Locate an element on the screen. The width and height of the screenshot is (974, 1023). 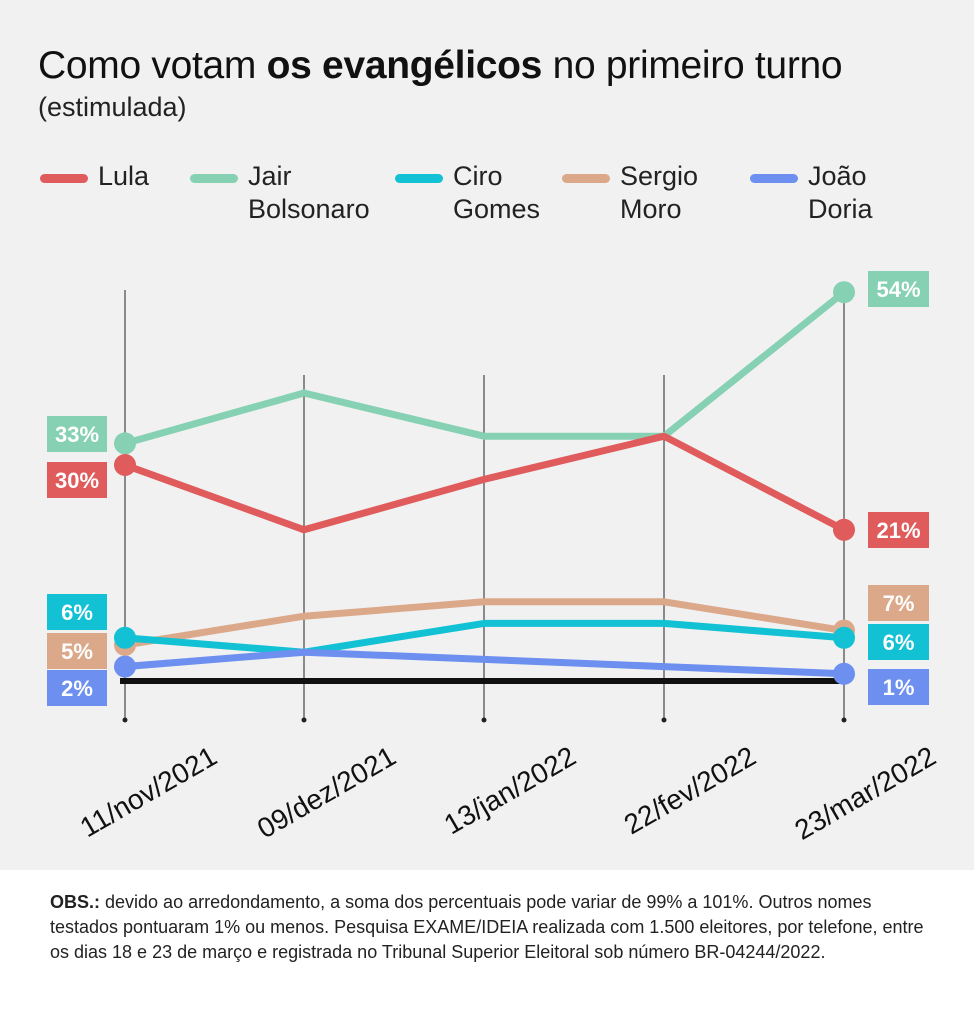
series-line-jair-bolsonaro is located at coordinates (484, 367).